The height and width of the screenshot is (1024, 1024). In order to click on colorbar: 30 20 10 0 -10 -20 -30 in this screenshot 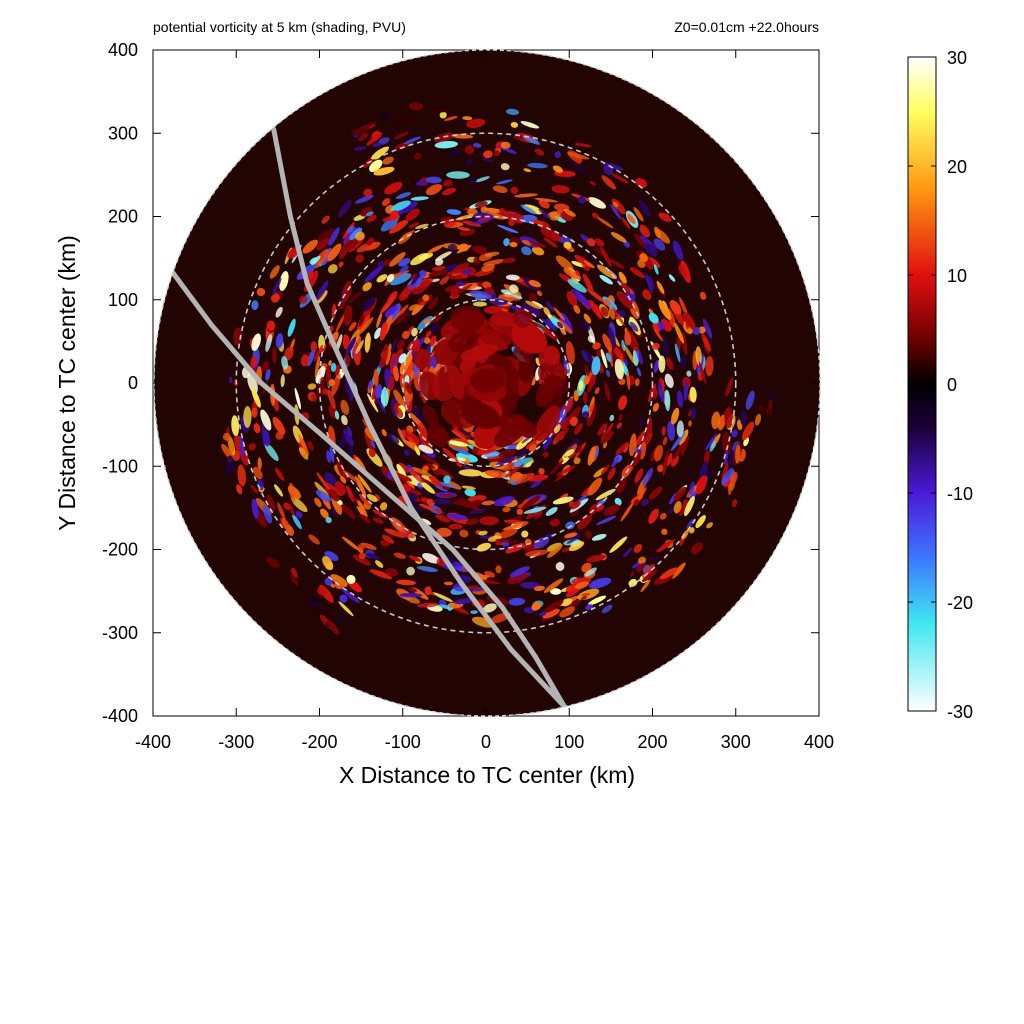, I will do `click(940, 385)`.